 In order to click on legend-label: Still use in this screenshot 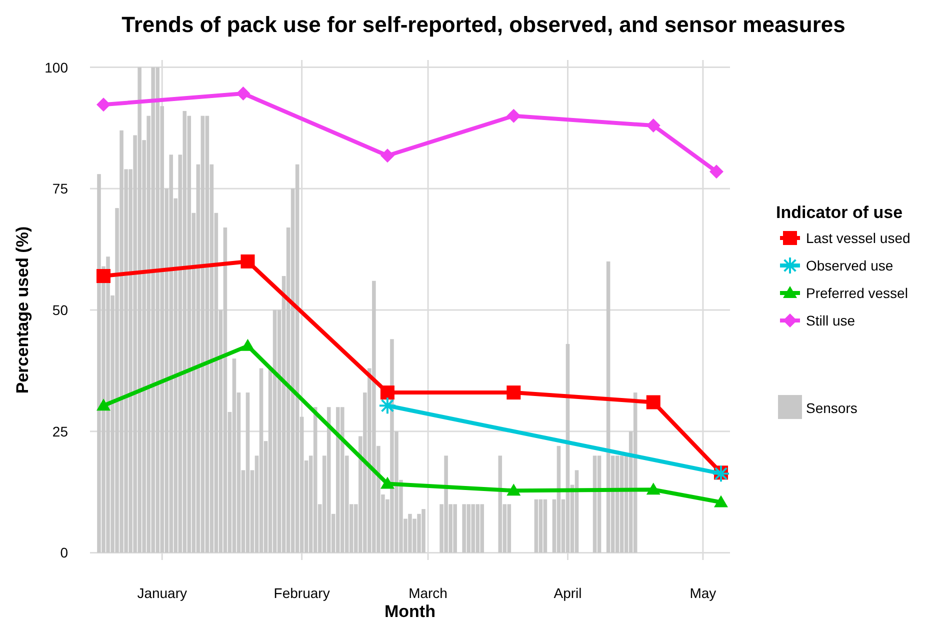, I will do `click(831, 320)`.